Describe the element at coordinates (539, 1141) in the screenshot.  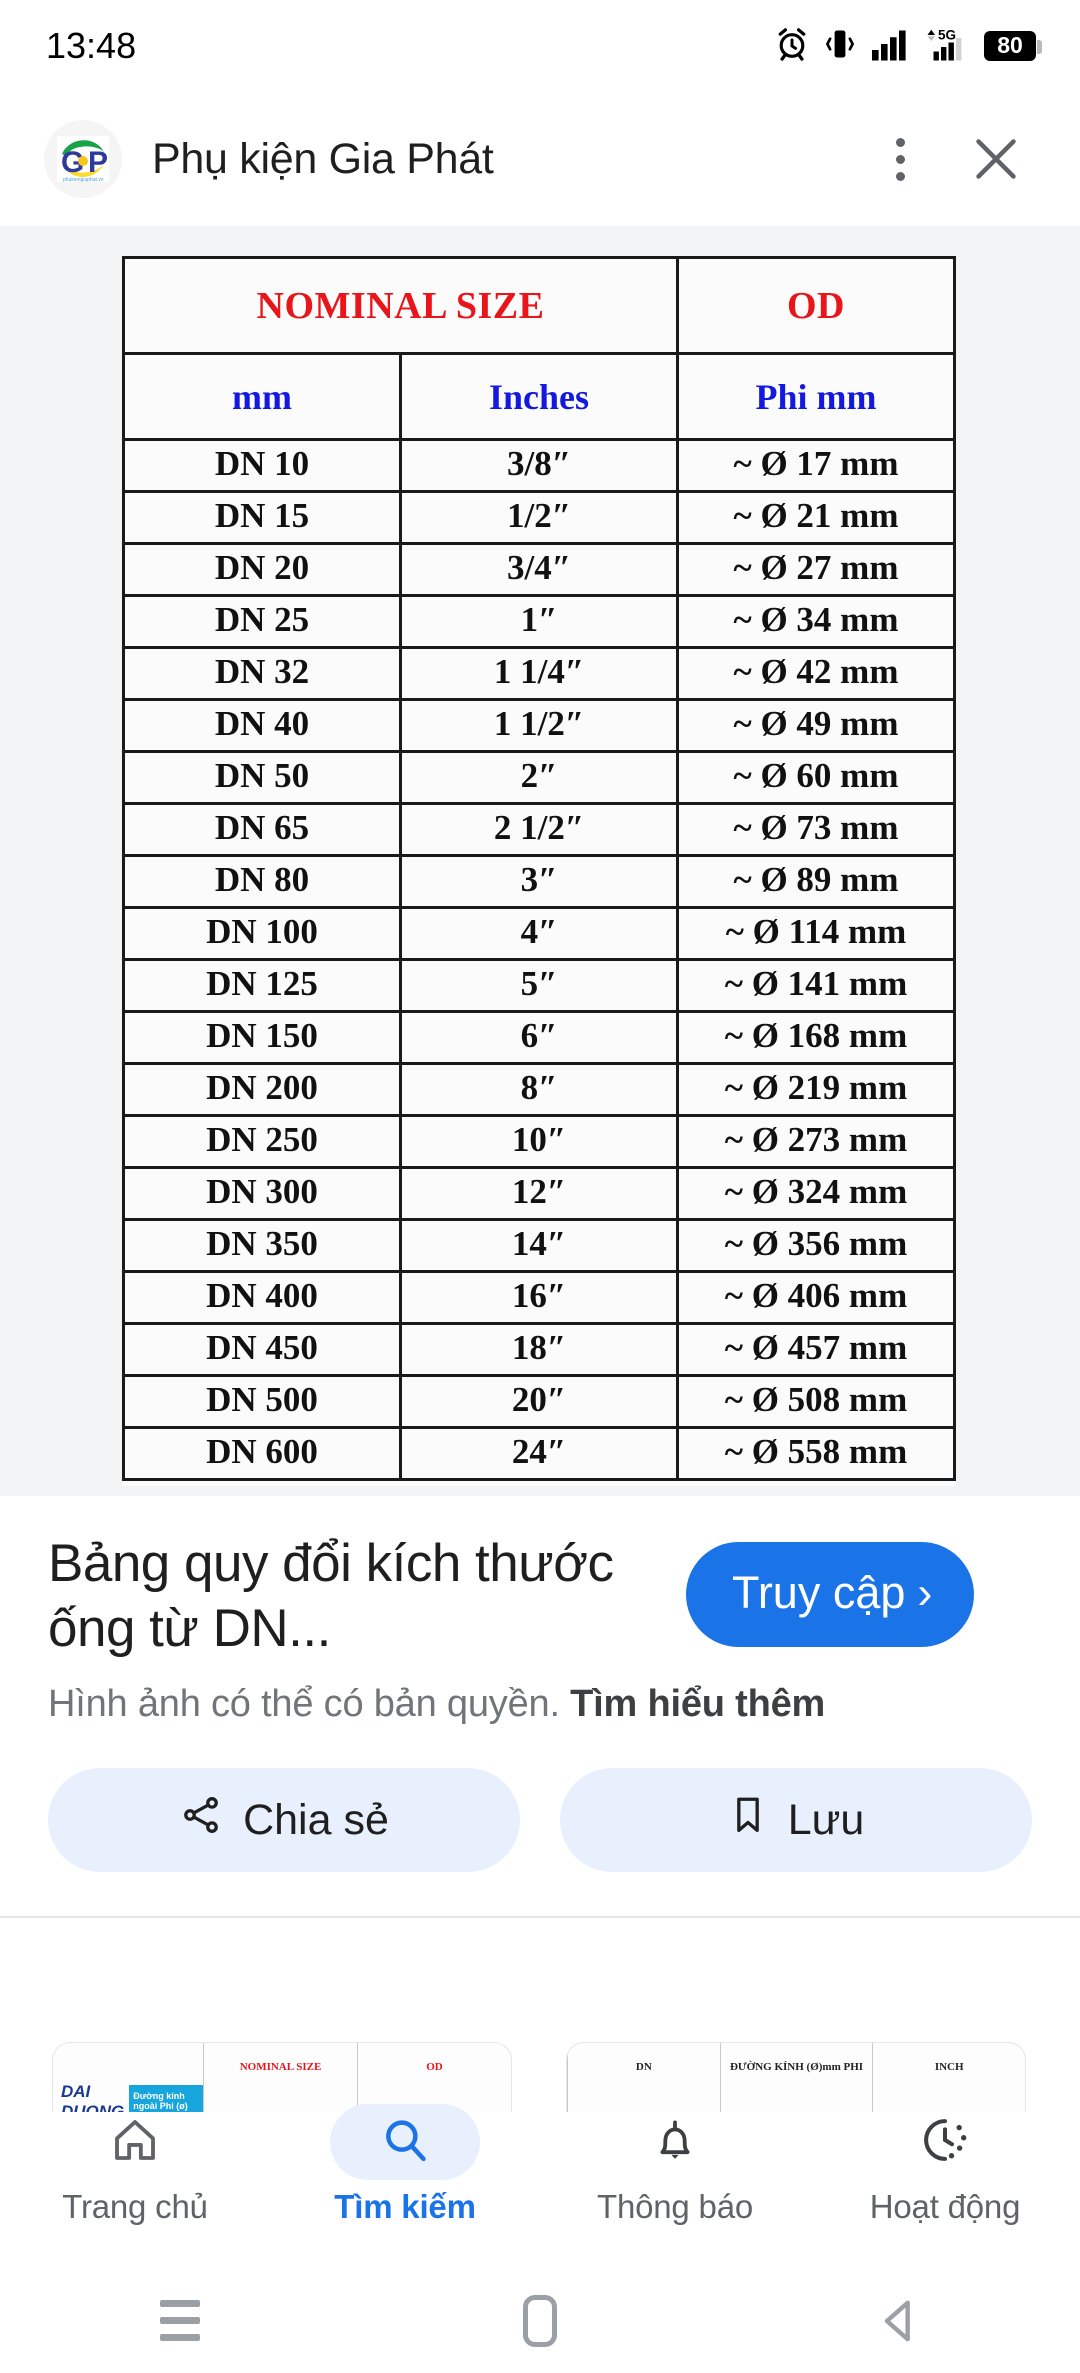
I see `table-row: DN 250 10″ ~ Ø 273 mm` at that location.